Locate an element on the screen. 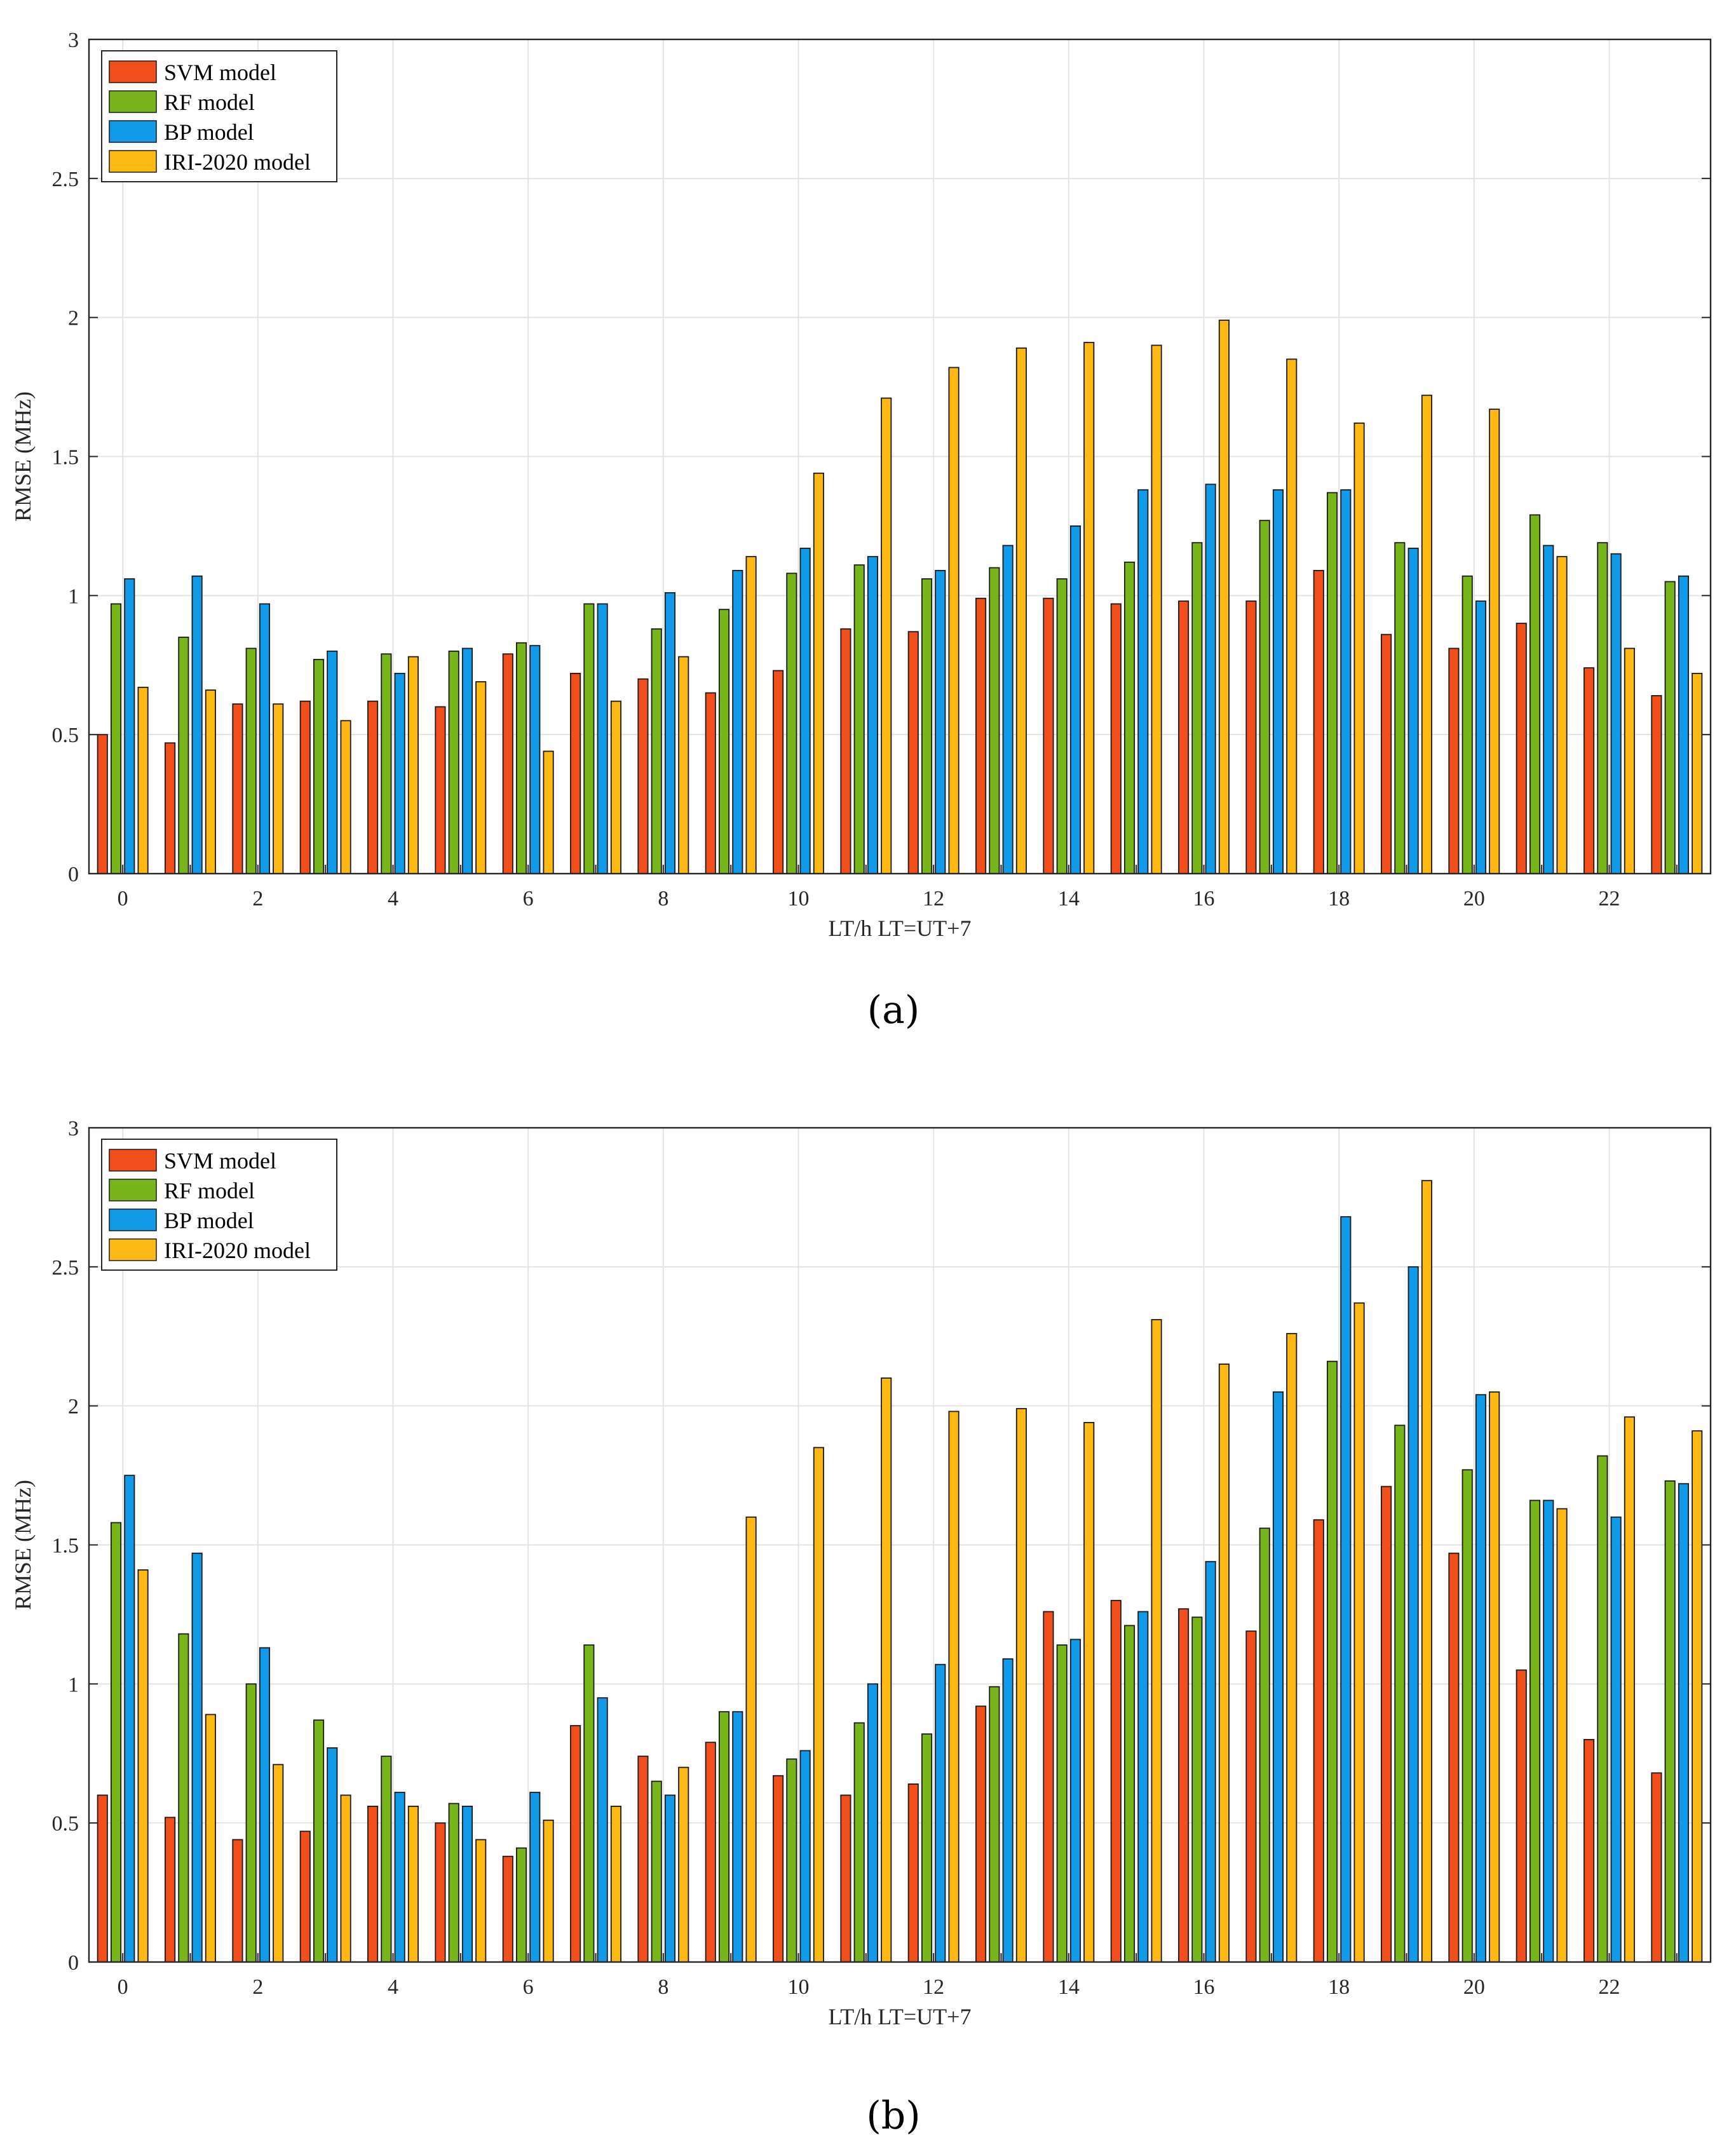 Image resolution: width=1736 pixels, height=2152 pixels. legend-label: BP model is located at coordinates (209, 1220).